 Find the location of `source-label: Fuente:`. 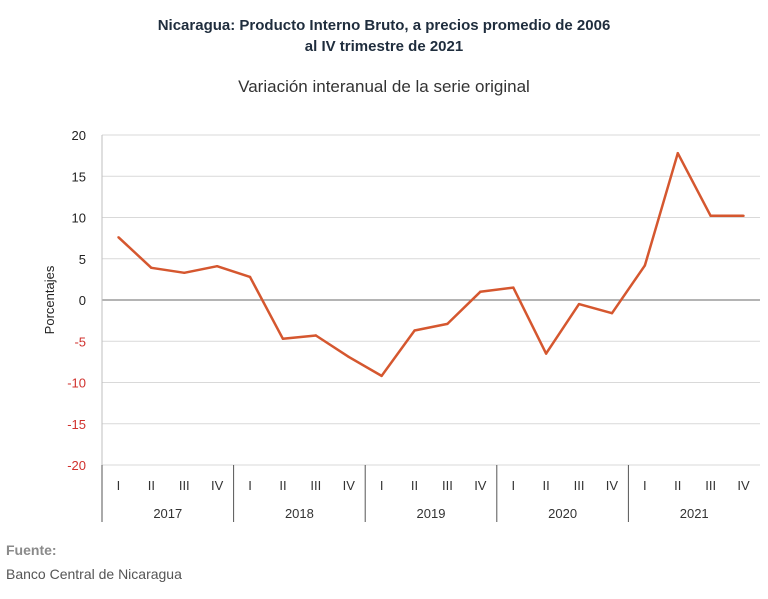

source-label: Fuente: is located at coordinates (31, 550).